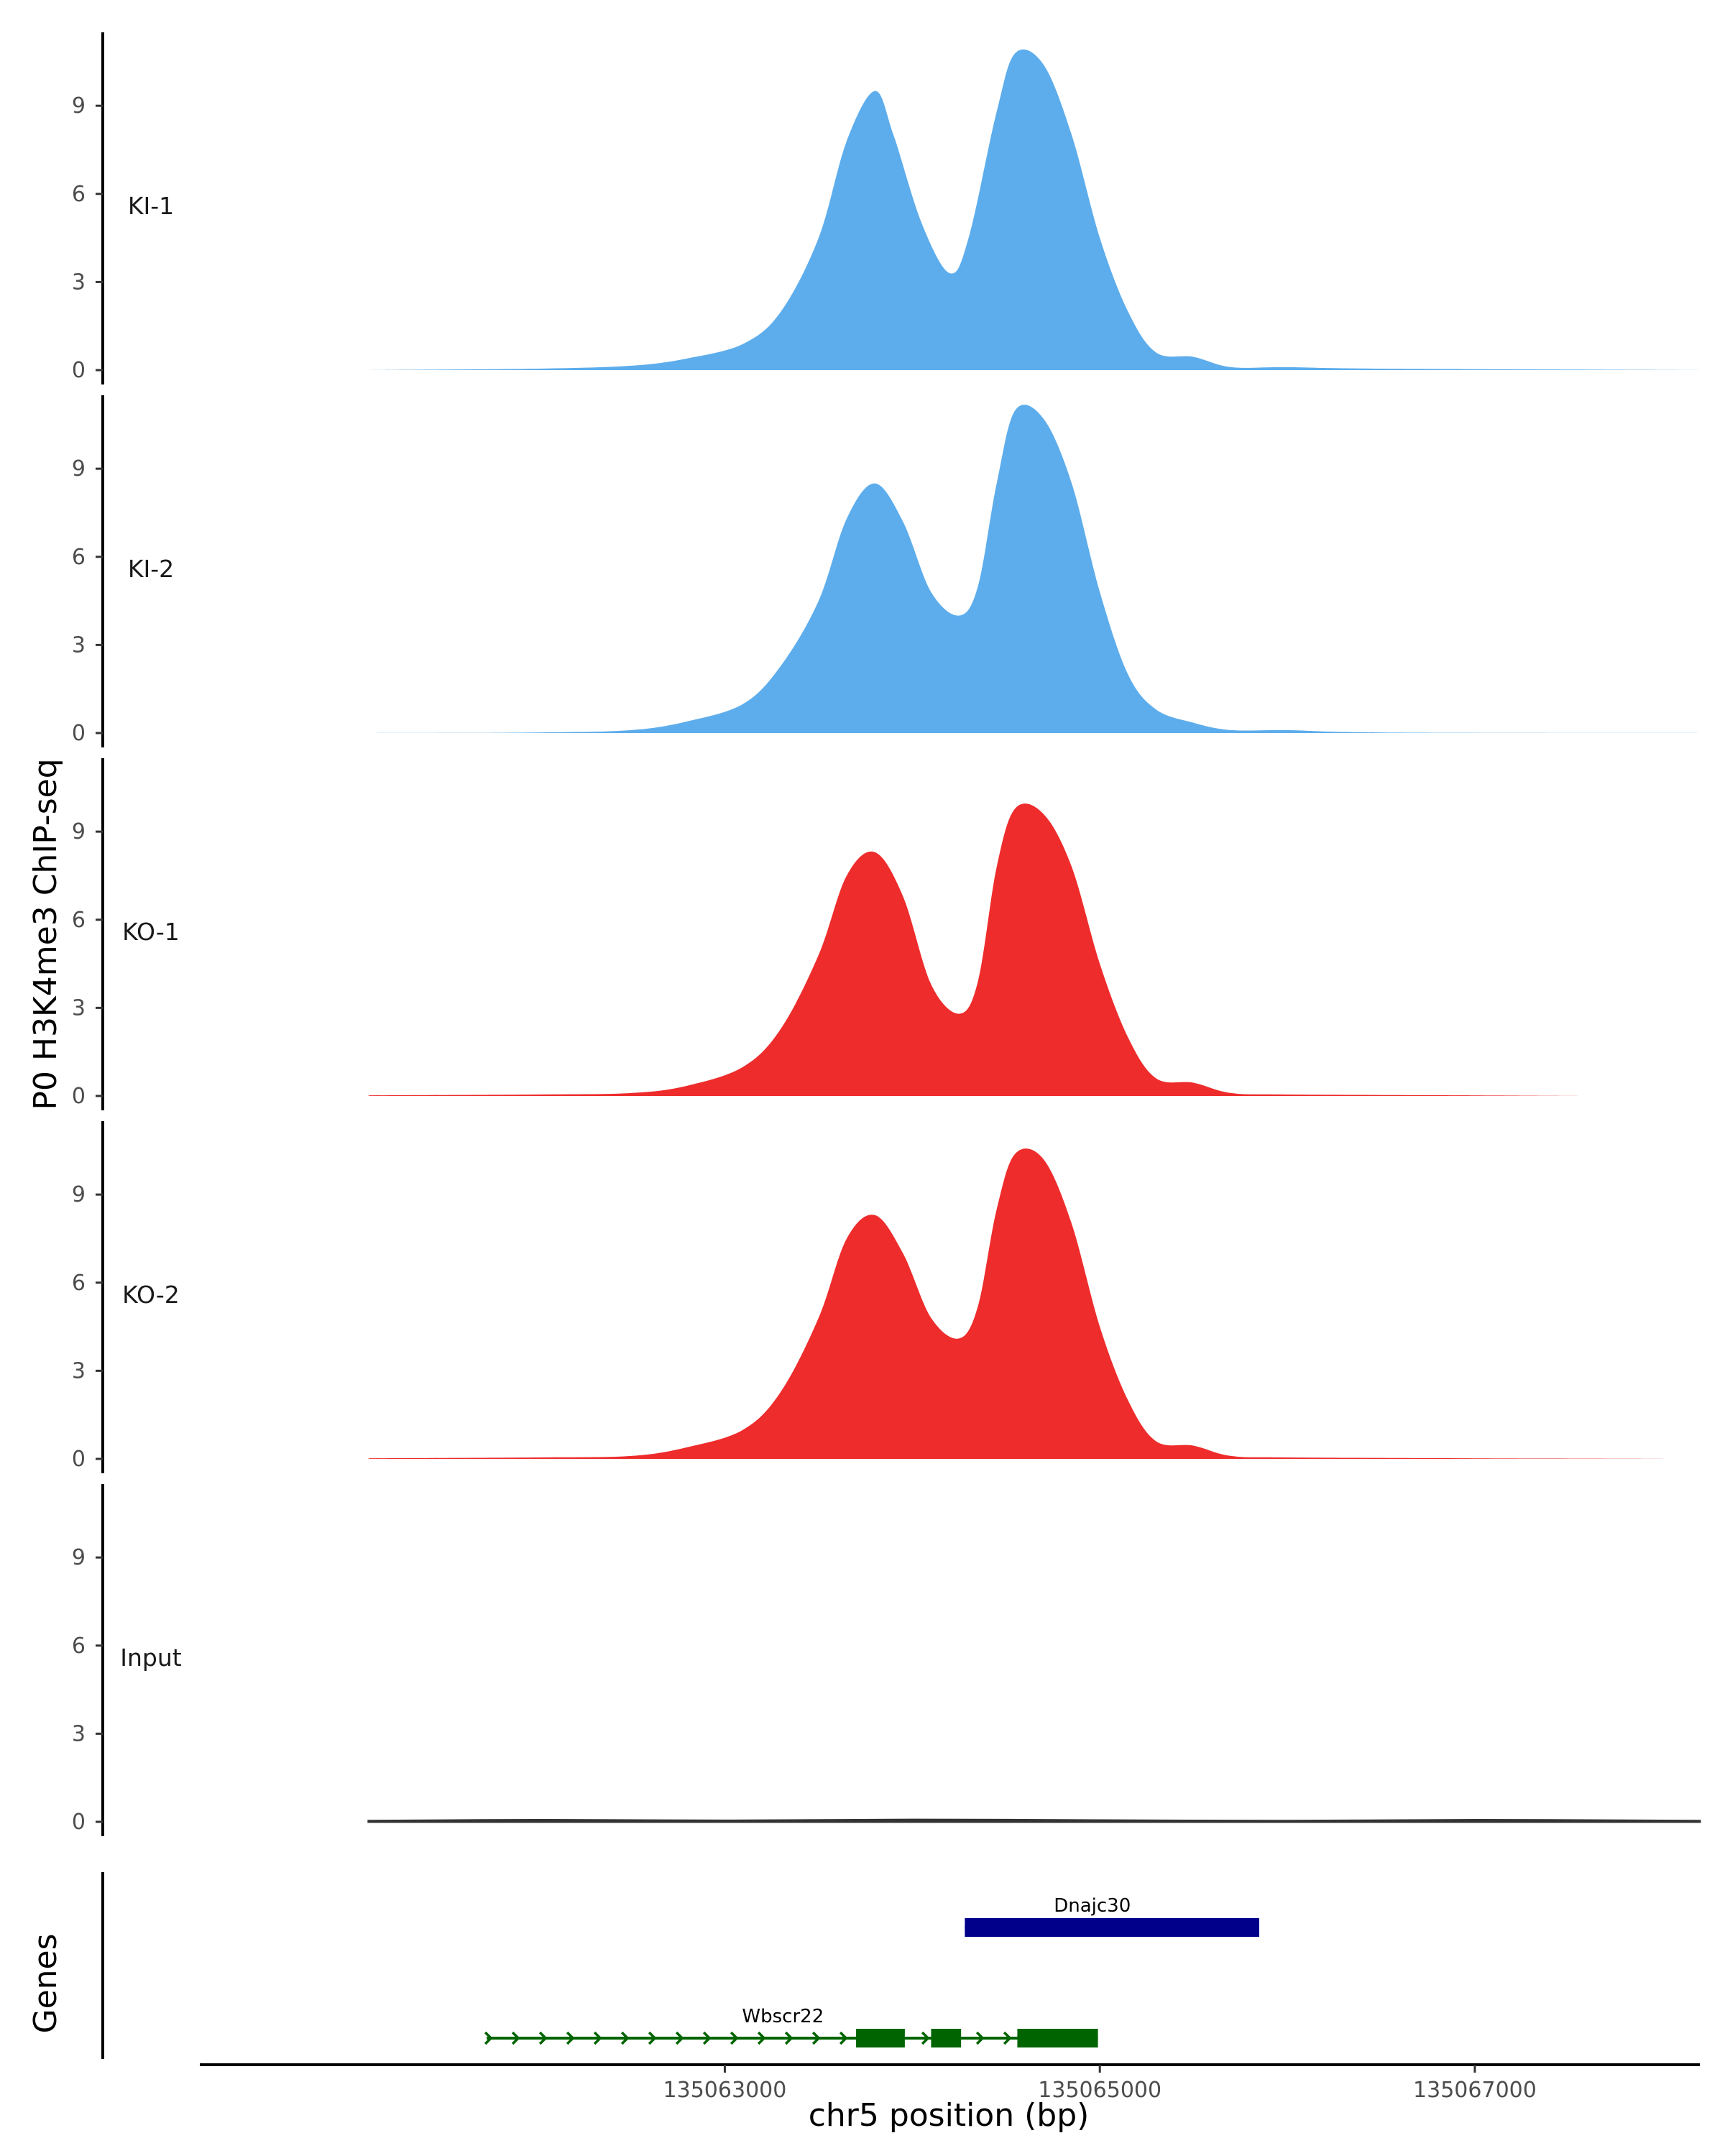 This screenshot has width=1725, height=2156. I want to click on x-tick-label: 135067000, so click(1475, 2090).